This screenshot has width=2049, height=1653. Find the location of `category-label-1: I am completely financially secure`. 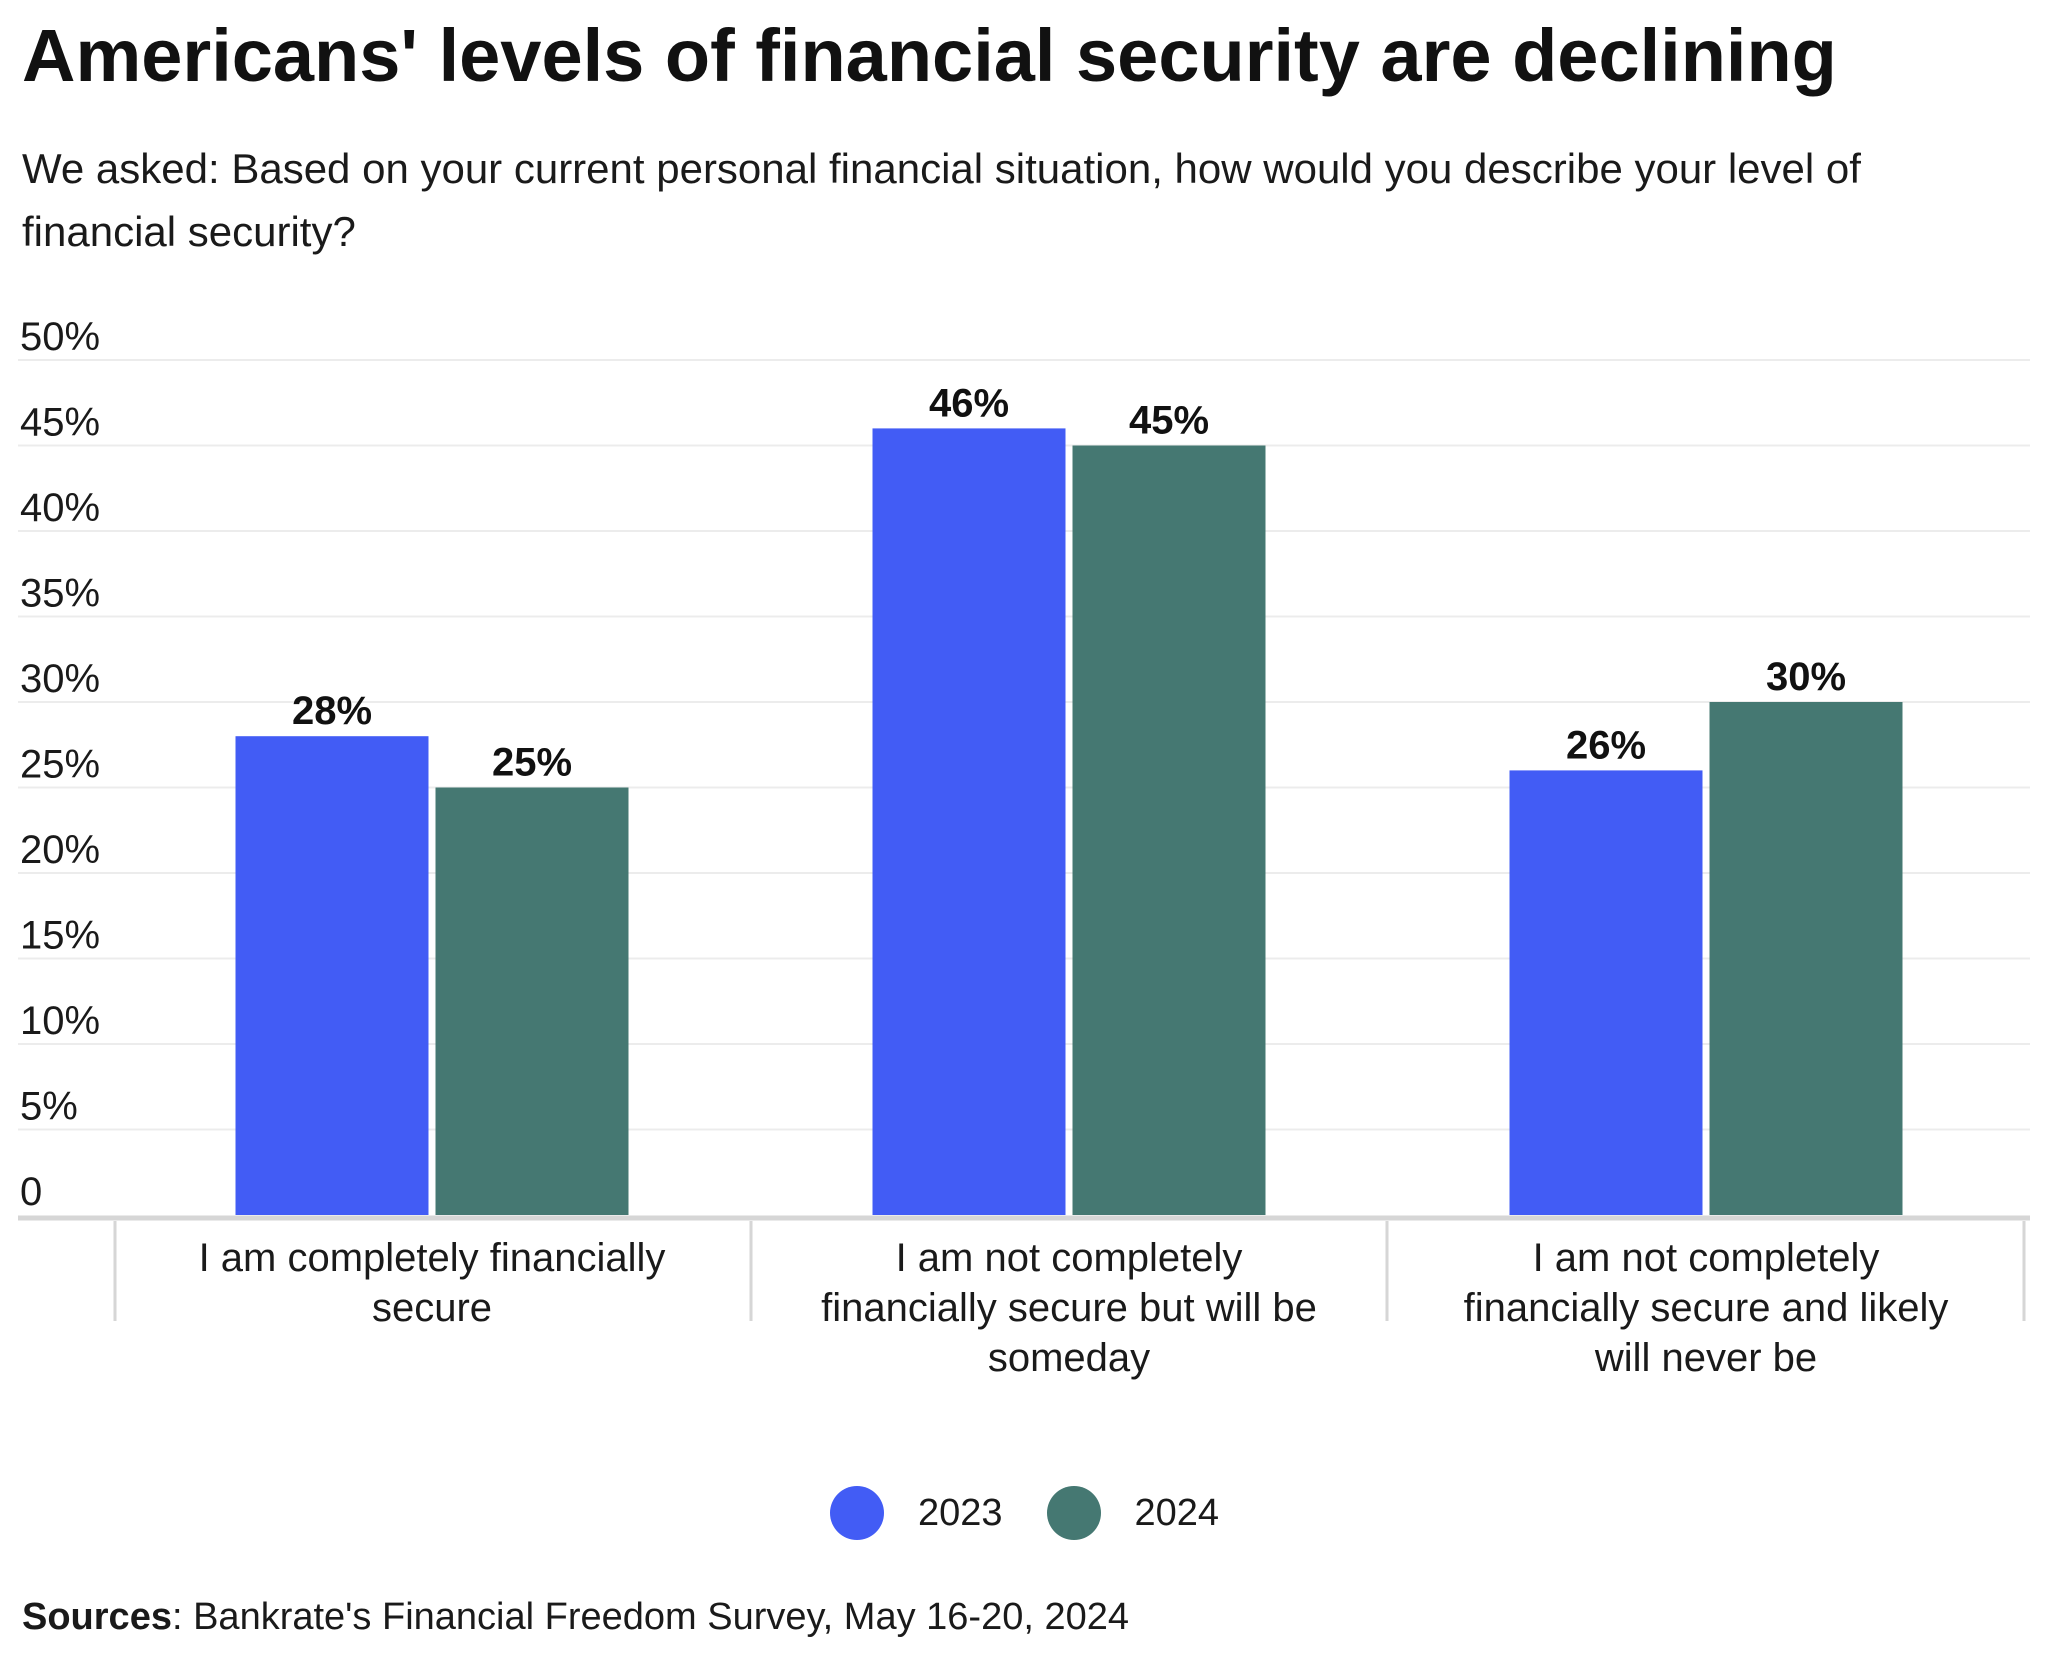

category-label-1: I am completely financially secure is located at coordinates (432, 1283).